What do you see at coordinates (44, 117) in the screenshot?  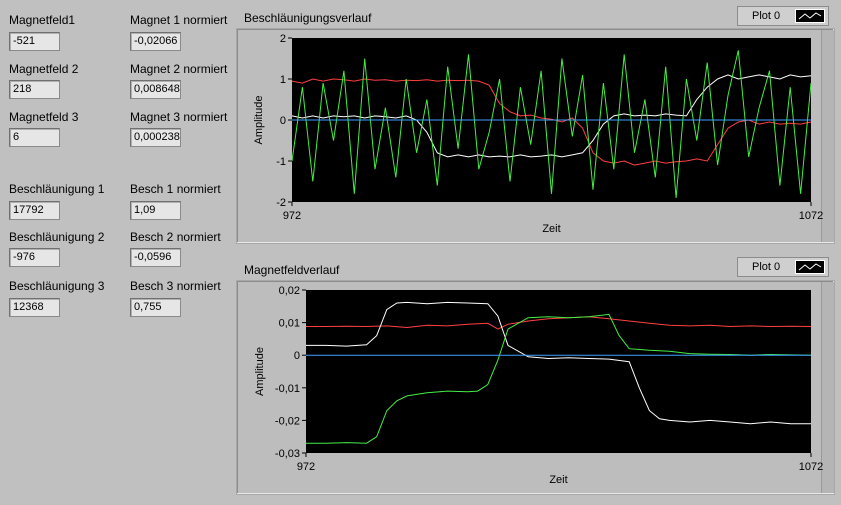 I see `magnetfeld3-label: Magnetfeld 3` at bounding box center [44, 117].